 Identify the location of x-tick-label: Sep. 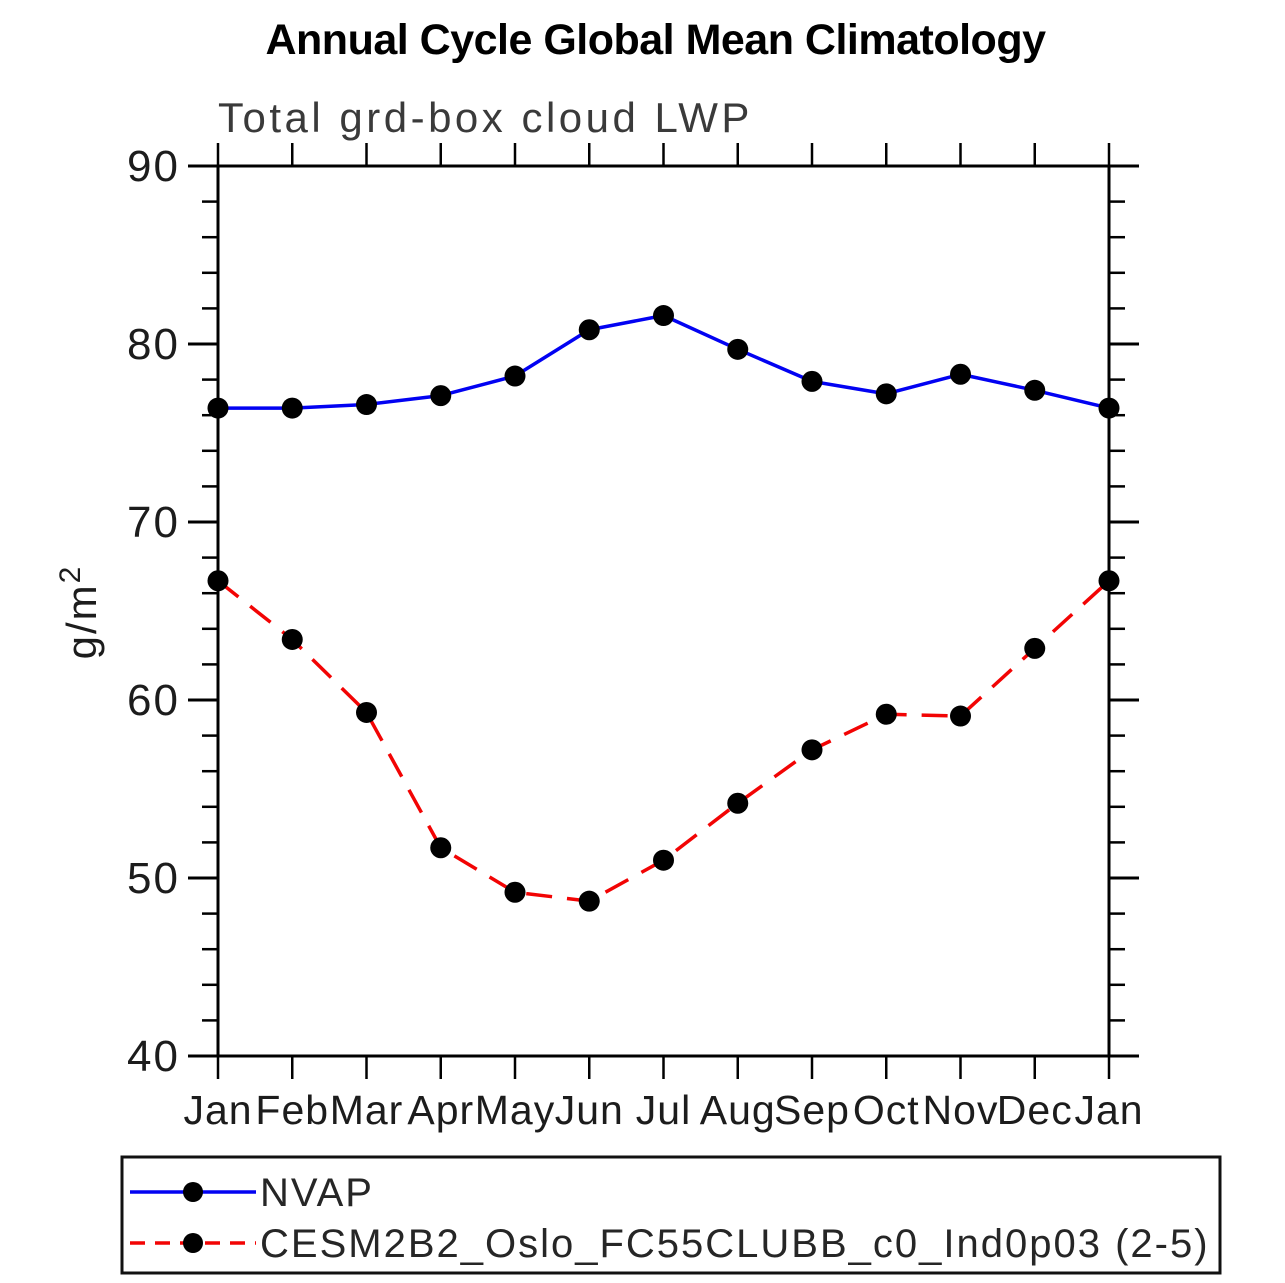
(812, 1110).